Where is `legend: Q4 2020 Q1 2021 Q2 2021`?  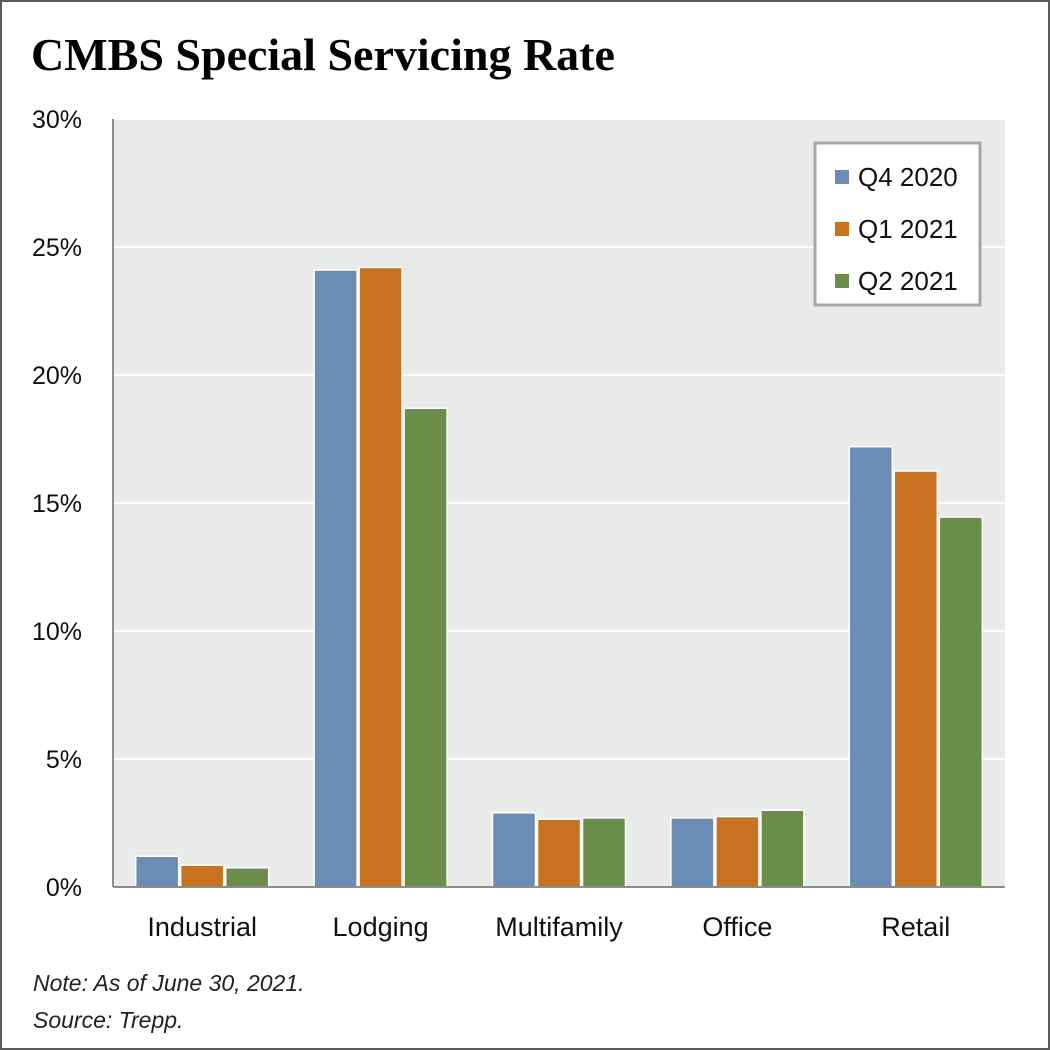 legend: Q4 2020 Q1 2021 Q2 2021 is located at coordinates (897, 224).